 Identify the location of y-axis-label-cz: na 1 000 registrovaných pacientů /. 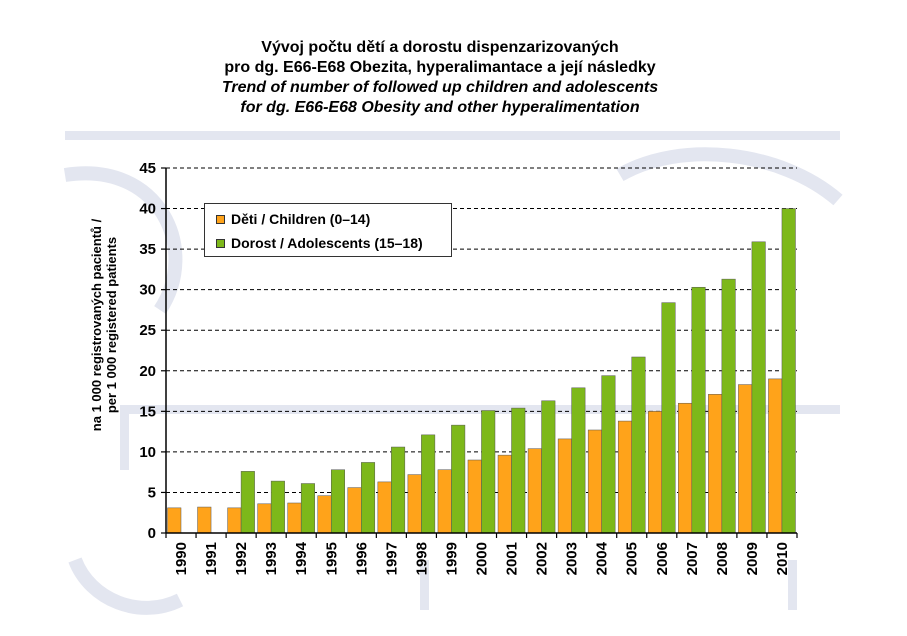
(96, 325).